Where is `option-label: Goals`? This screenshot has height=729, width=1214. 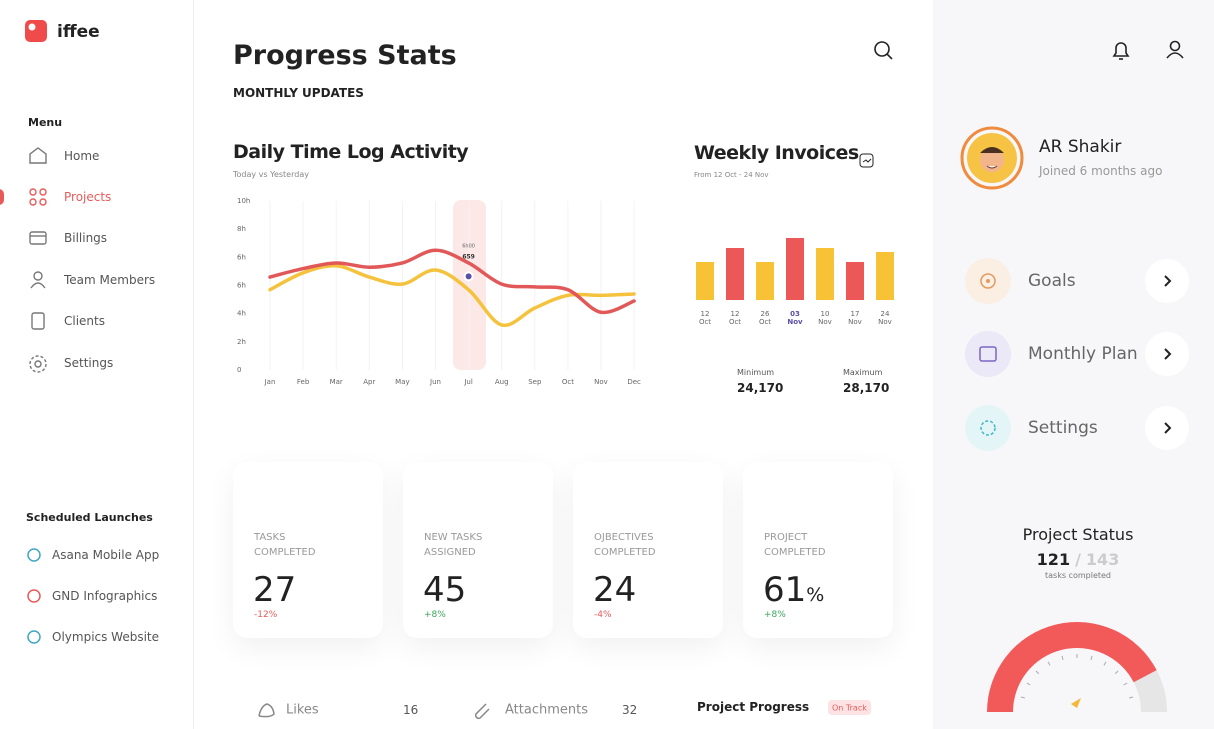 option-label: Goals is located at coordinates (1052, 281).